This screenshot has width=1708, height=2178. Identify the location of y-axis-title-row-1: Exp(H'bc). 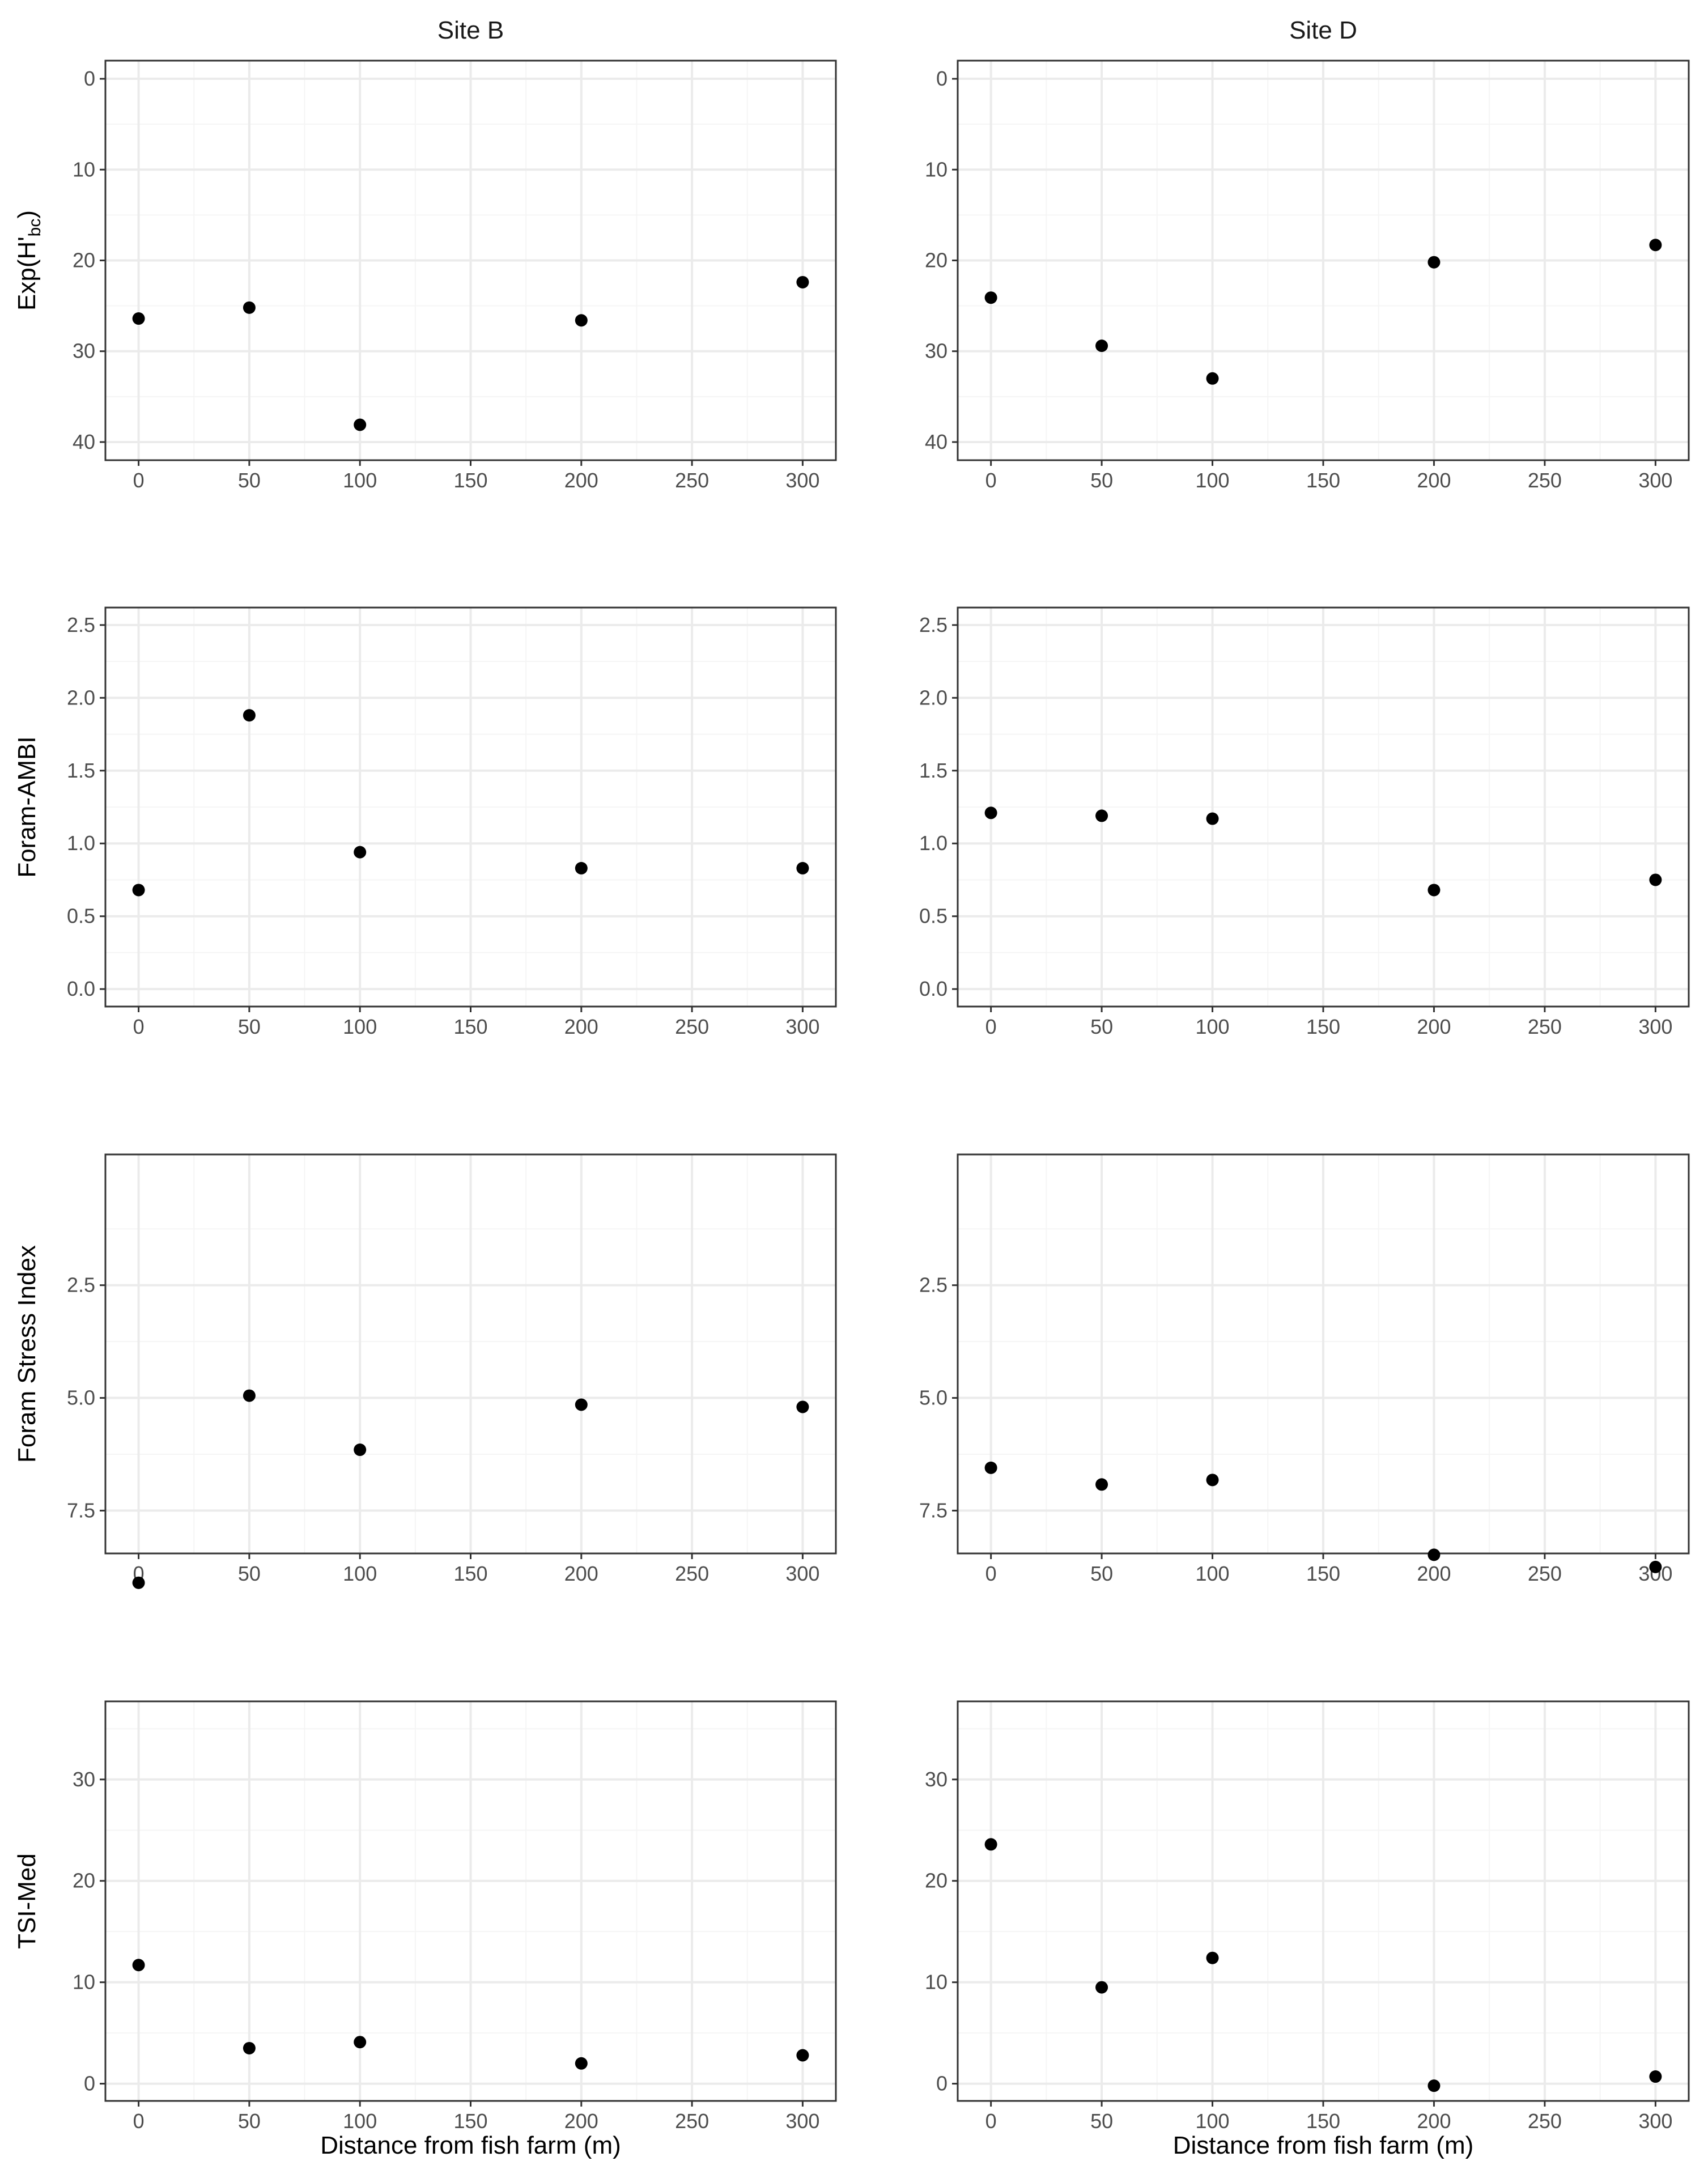
(29, 260).